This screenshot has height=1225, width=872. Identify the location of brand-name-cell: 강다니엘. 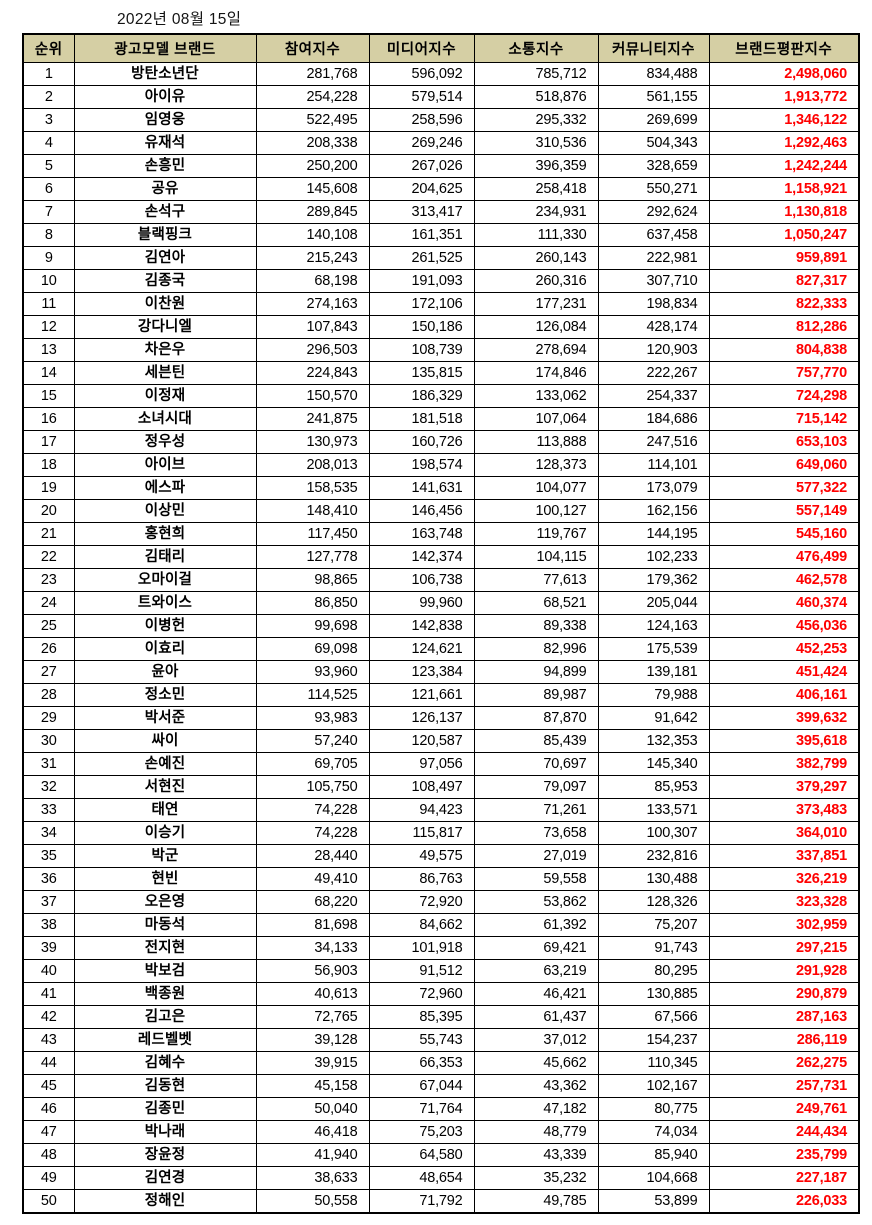
(165, 327).